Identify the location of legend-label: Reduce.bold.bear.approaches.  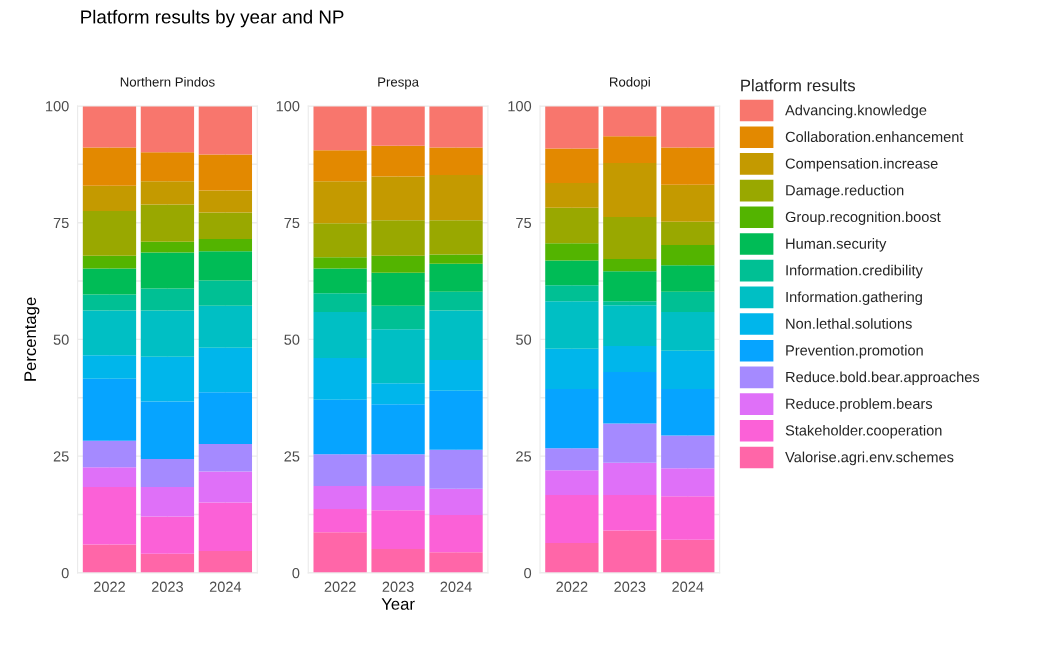
(883, 378).